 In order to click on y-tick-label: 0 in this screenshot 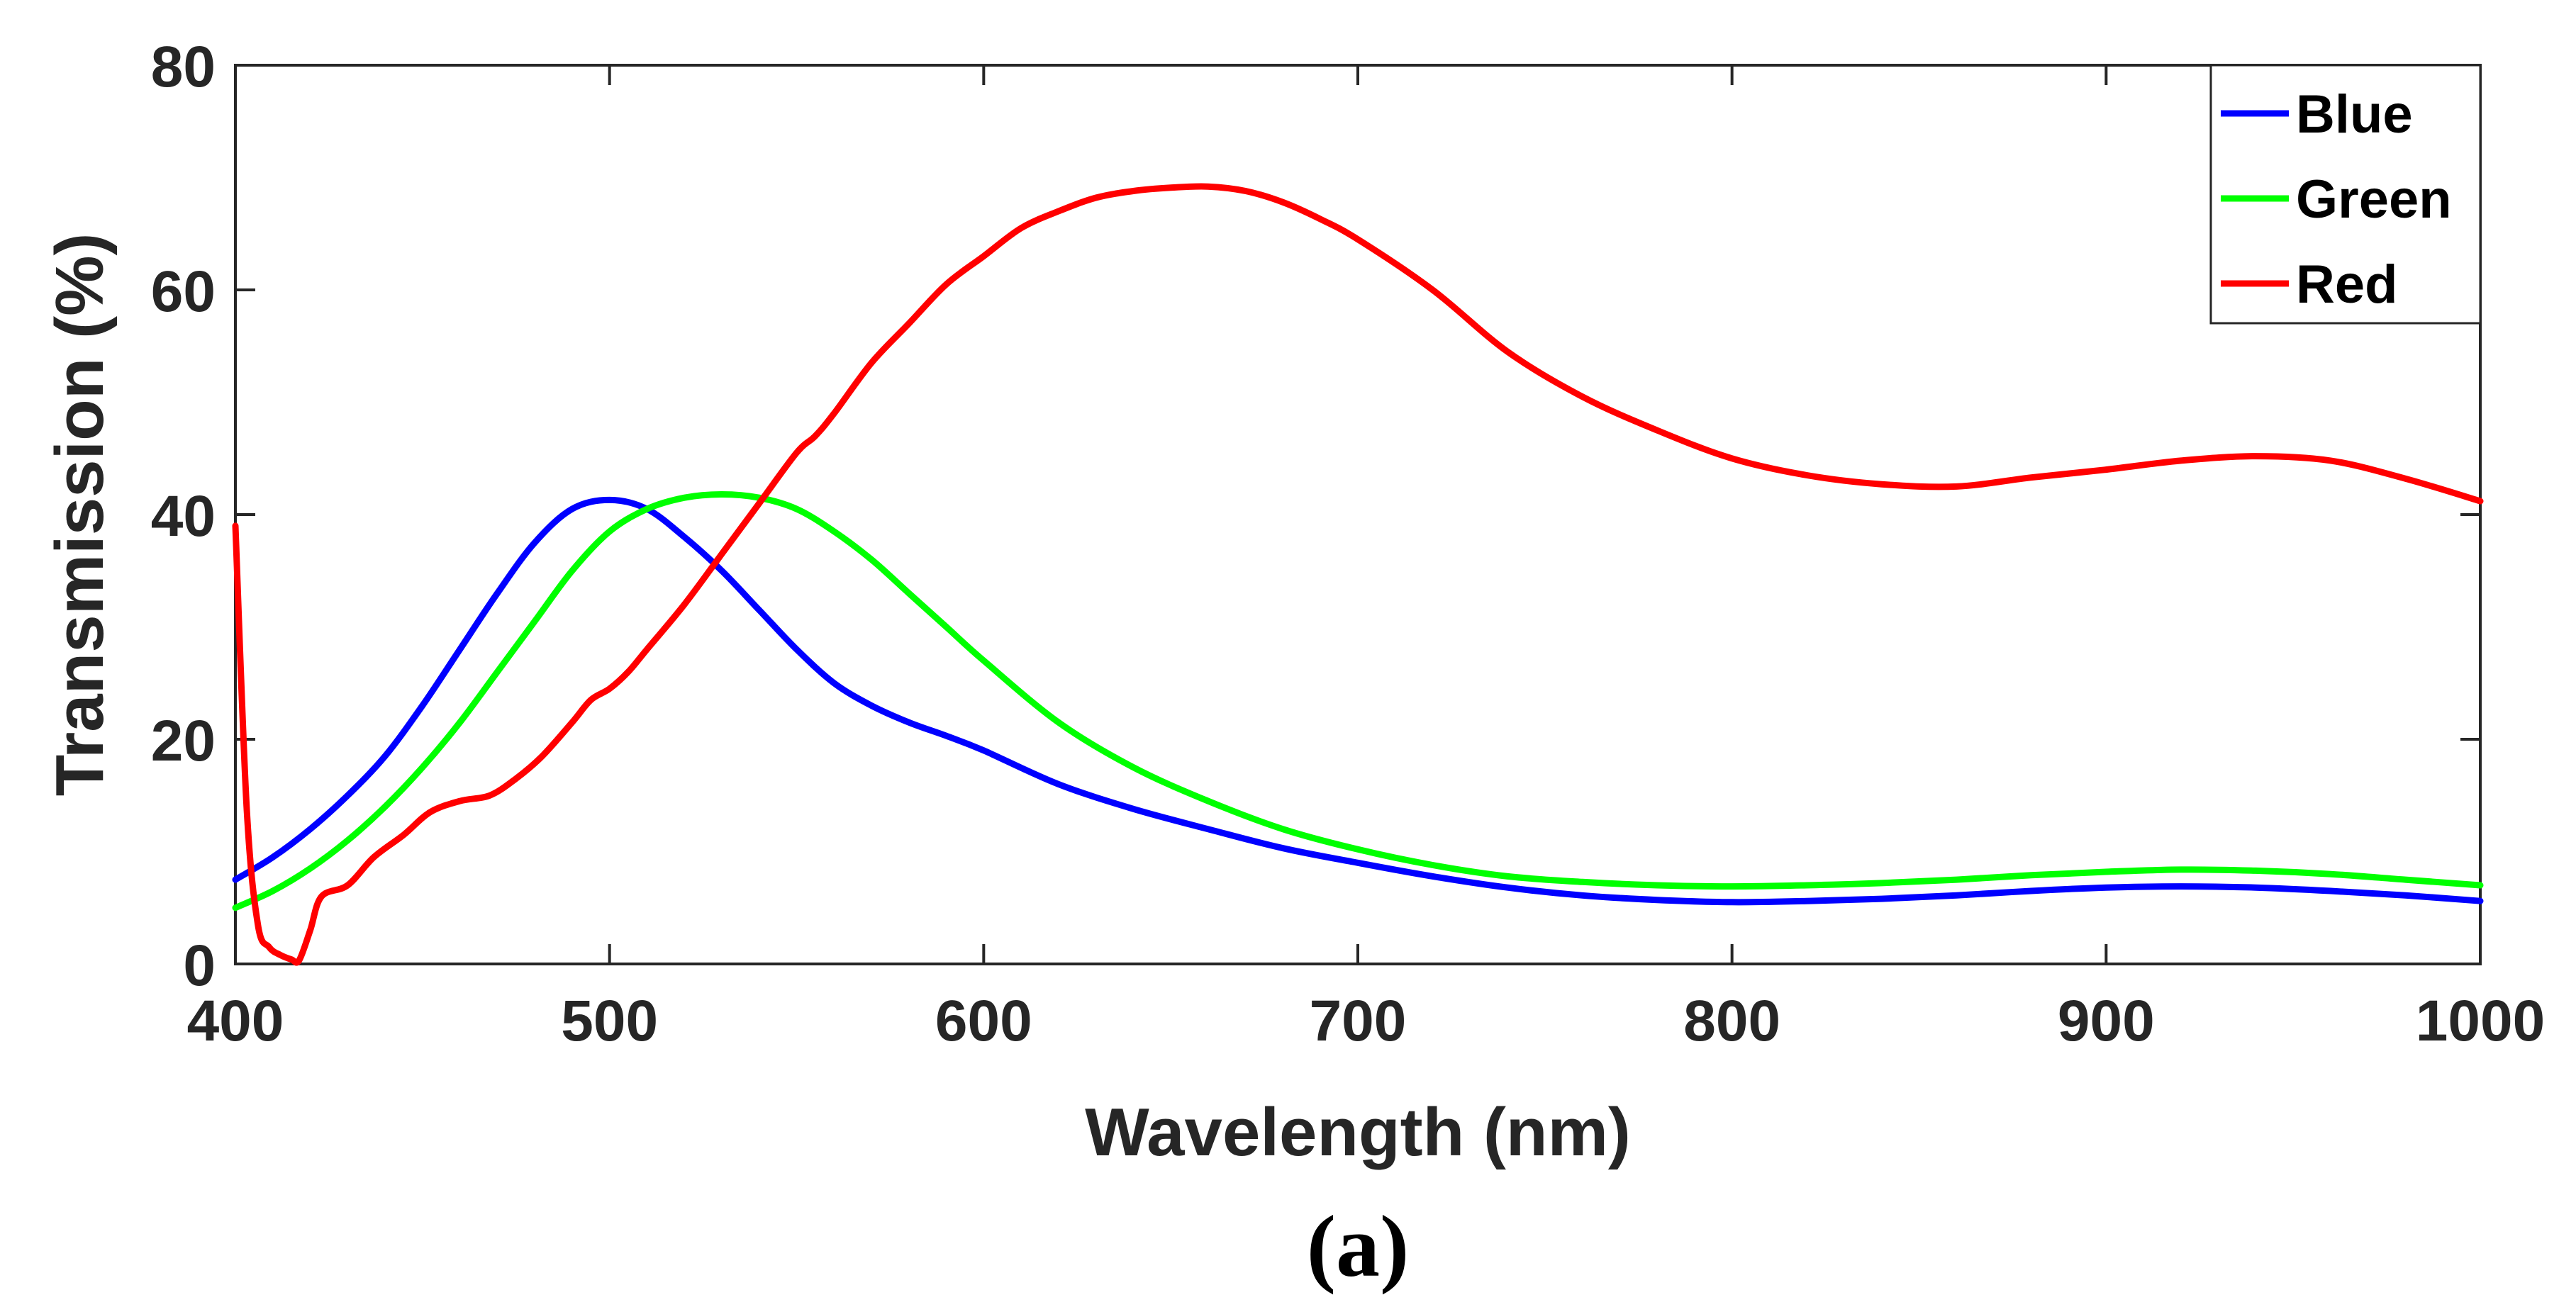, I will do `click(199, 965)`.